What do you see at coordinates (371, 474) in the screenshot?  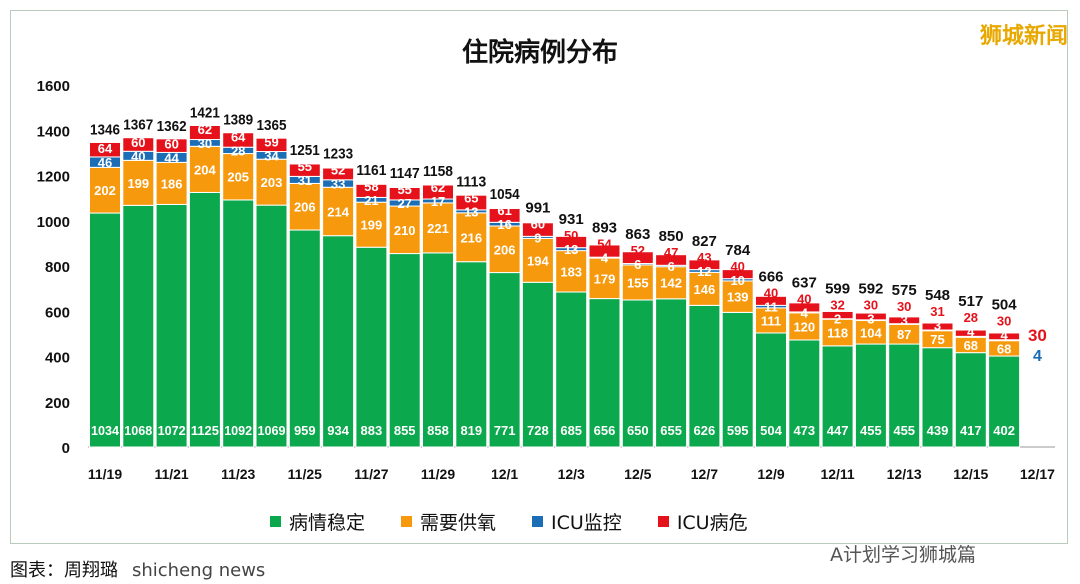 I see `x-tick-label: 11/27` at bounding box center [371, 474].